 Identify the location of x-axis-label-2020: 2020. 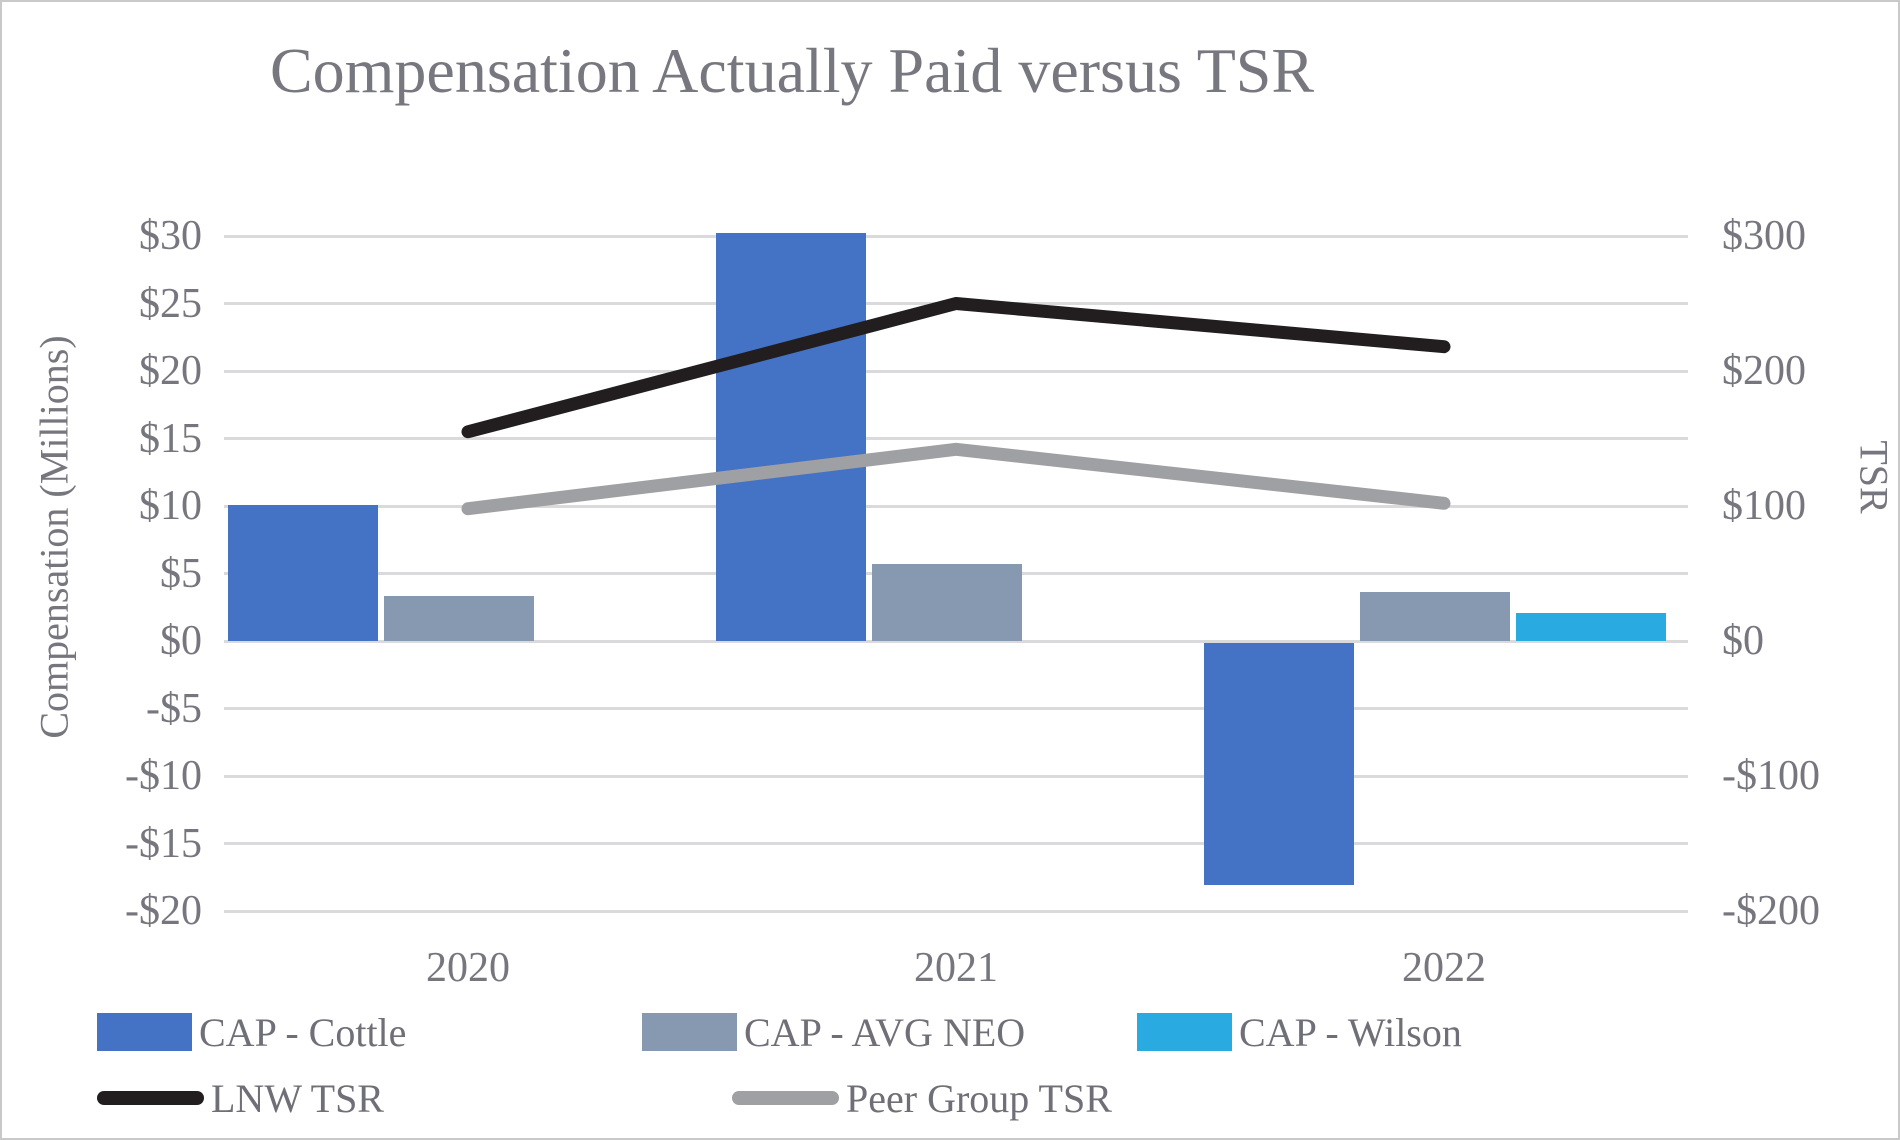
(468, 968).